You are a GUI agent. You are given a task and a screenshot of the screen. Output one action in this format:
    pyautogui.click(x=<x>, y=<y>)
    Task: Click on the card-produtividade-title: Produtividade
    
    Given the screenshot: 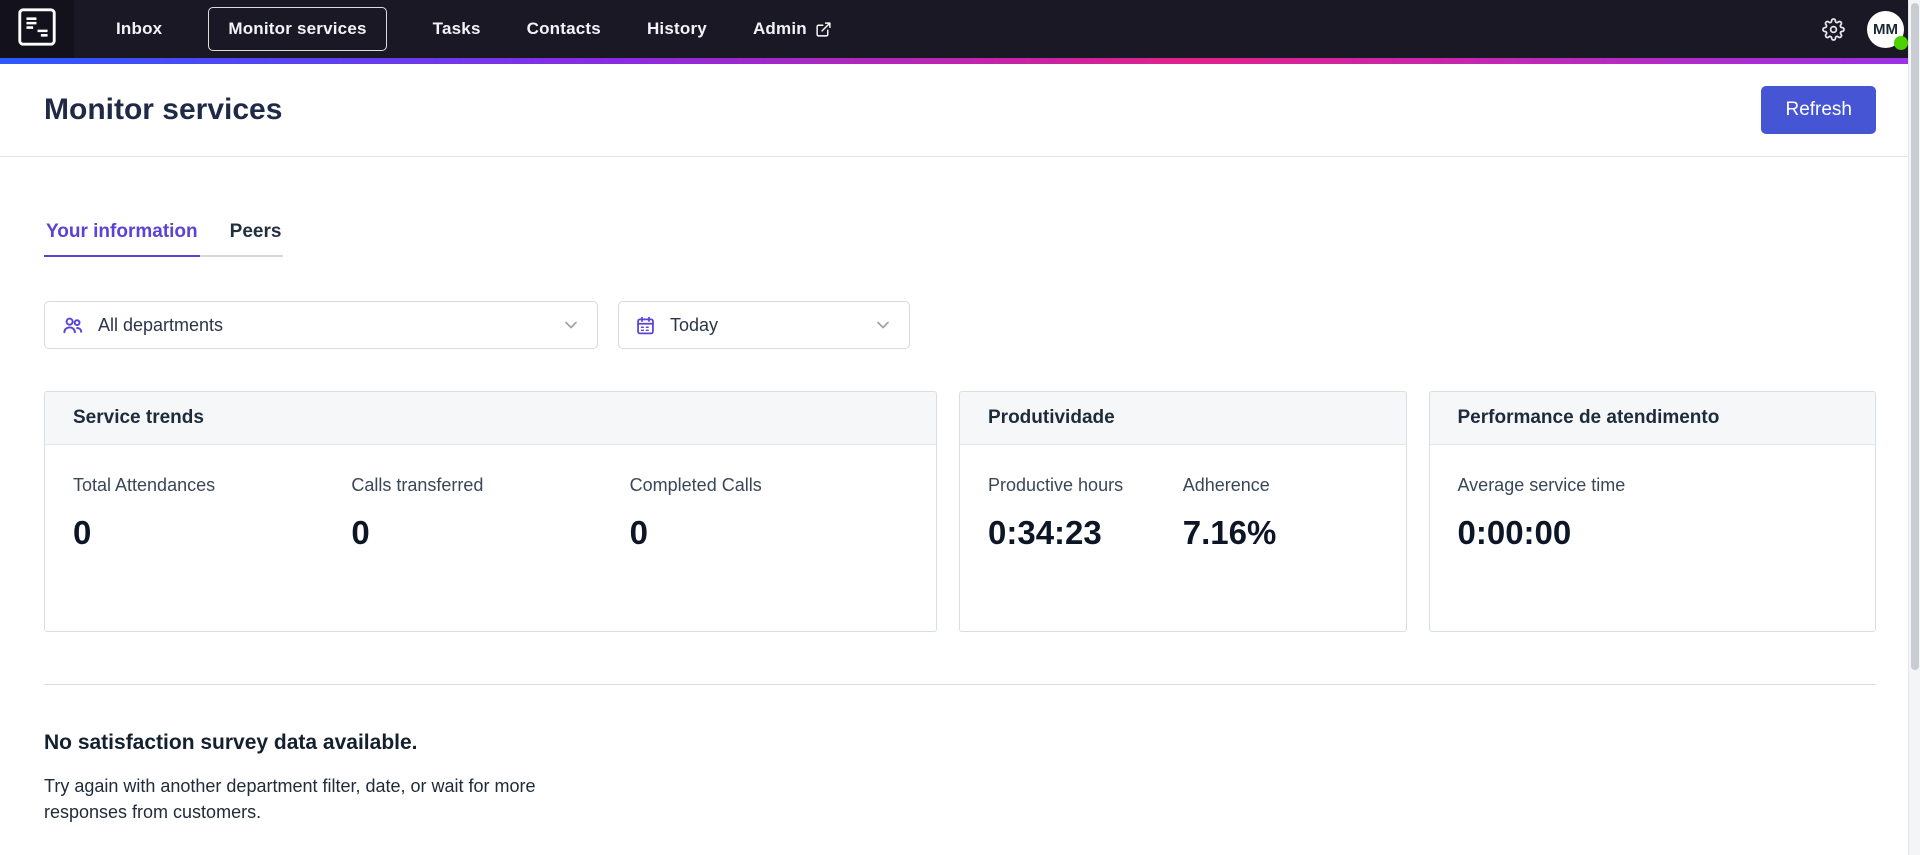 What is the action you would take?
    pyautogui.click(x=1183, y=418)
    